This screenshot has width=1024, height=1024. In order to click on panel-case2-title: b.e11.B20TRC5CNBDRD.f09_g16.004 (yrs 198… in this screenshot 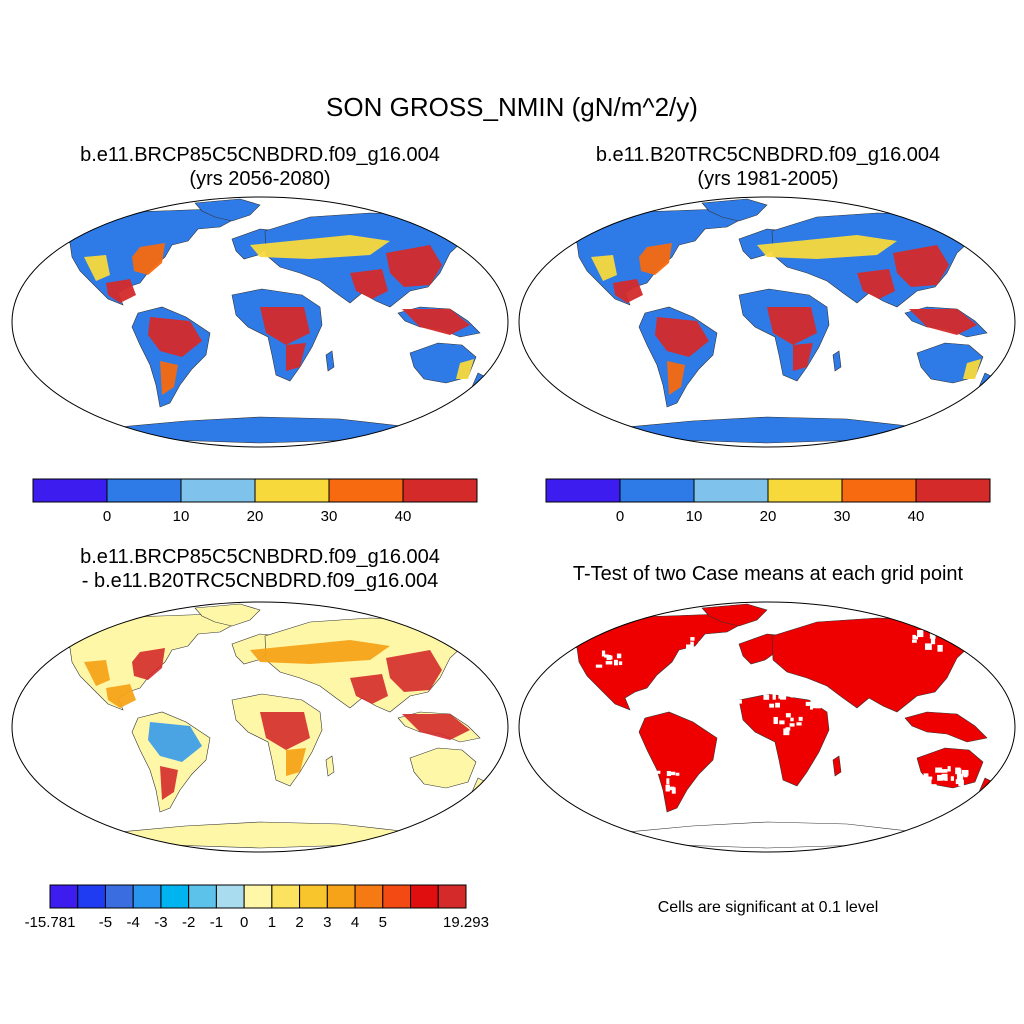, I will do `click(768, 167)`.